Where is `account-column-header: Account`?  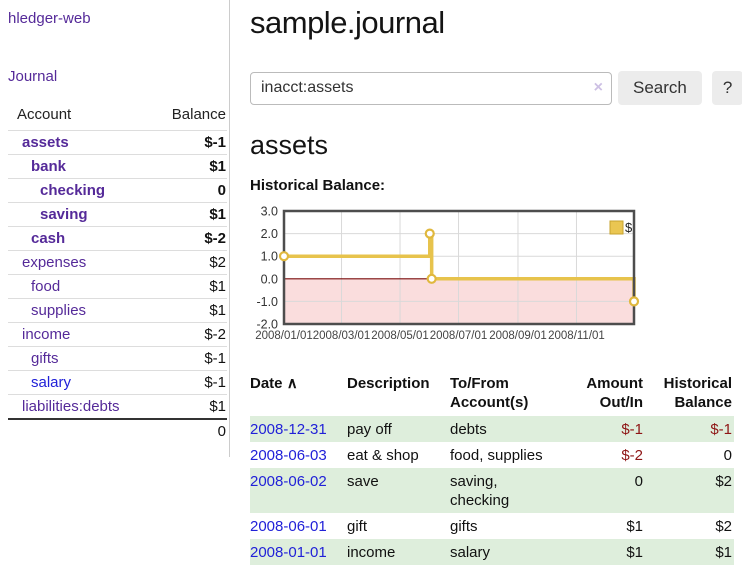 account-column-header: Account is located at coordinates (44, 114).